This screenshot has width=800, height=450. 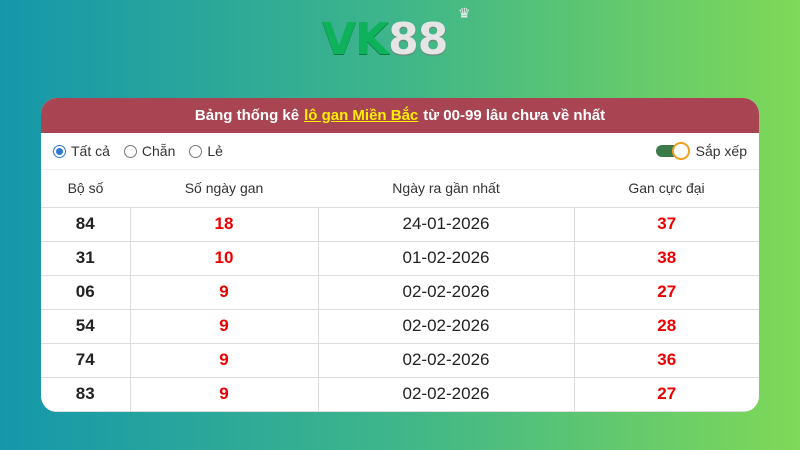 What do you see at coordinates (59, 151) in the screenshot?
I see `radio-checked-icon` at bounding box center [59, 151].